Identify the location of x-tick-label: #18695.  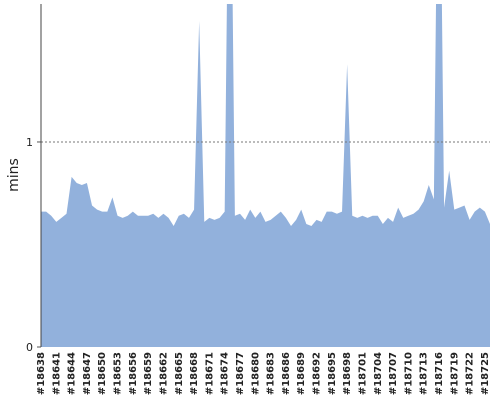
(332, 373).